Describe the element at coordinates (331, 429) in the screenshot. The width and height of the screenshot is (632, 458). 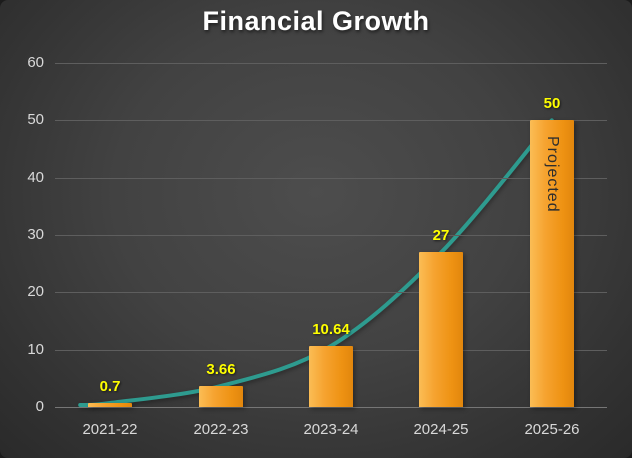
I see `x-tick-label: 2023-24` at that location.